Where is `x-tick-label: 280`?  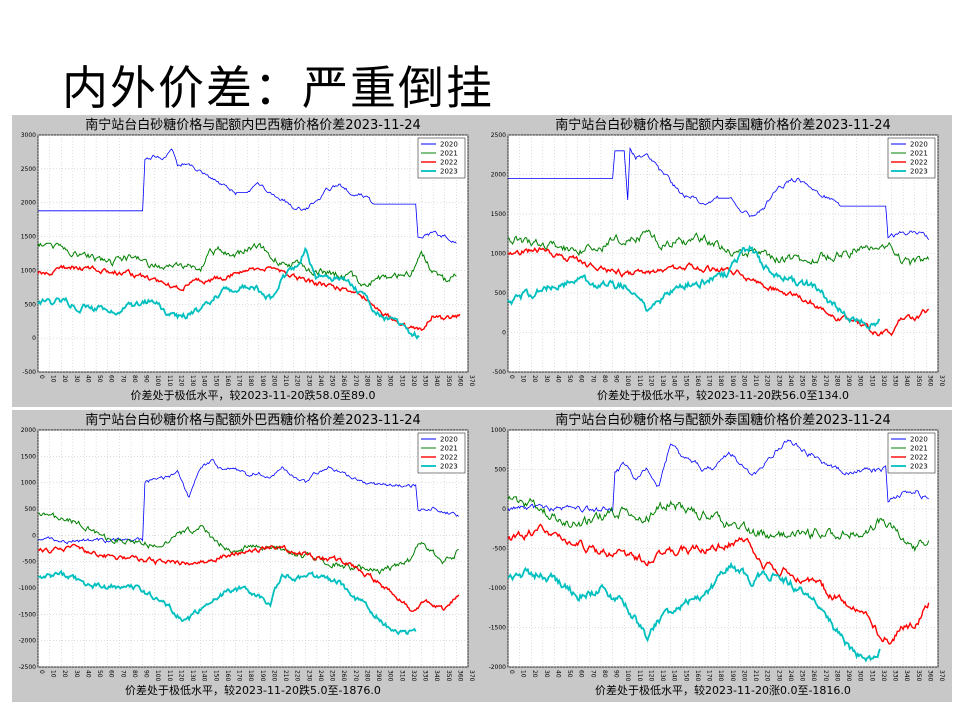
x-tick-label: 280 is located at coordinates (366, 381).